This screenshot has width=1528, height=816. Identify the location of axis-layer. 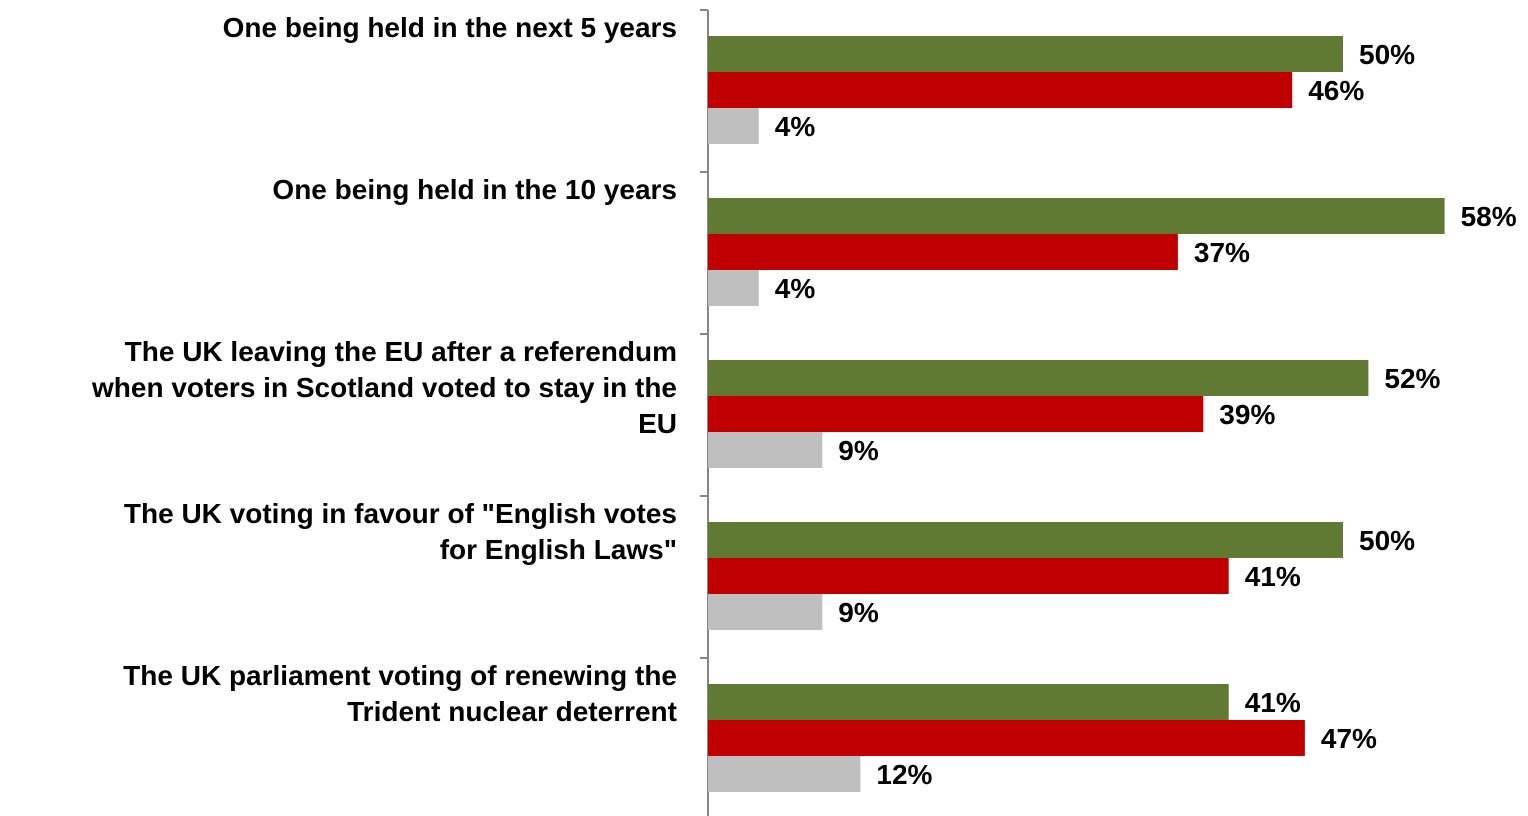
(704, 412).